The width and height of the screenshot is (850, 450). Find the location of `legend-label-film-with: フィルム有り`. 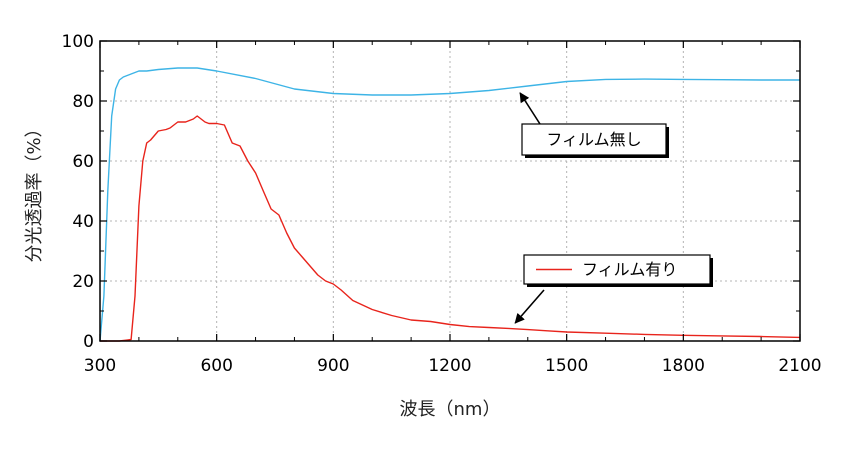

legend-label-film-with: フィルム有り is located at coordinates (629, 269).